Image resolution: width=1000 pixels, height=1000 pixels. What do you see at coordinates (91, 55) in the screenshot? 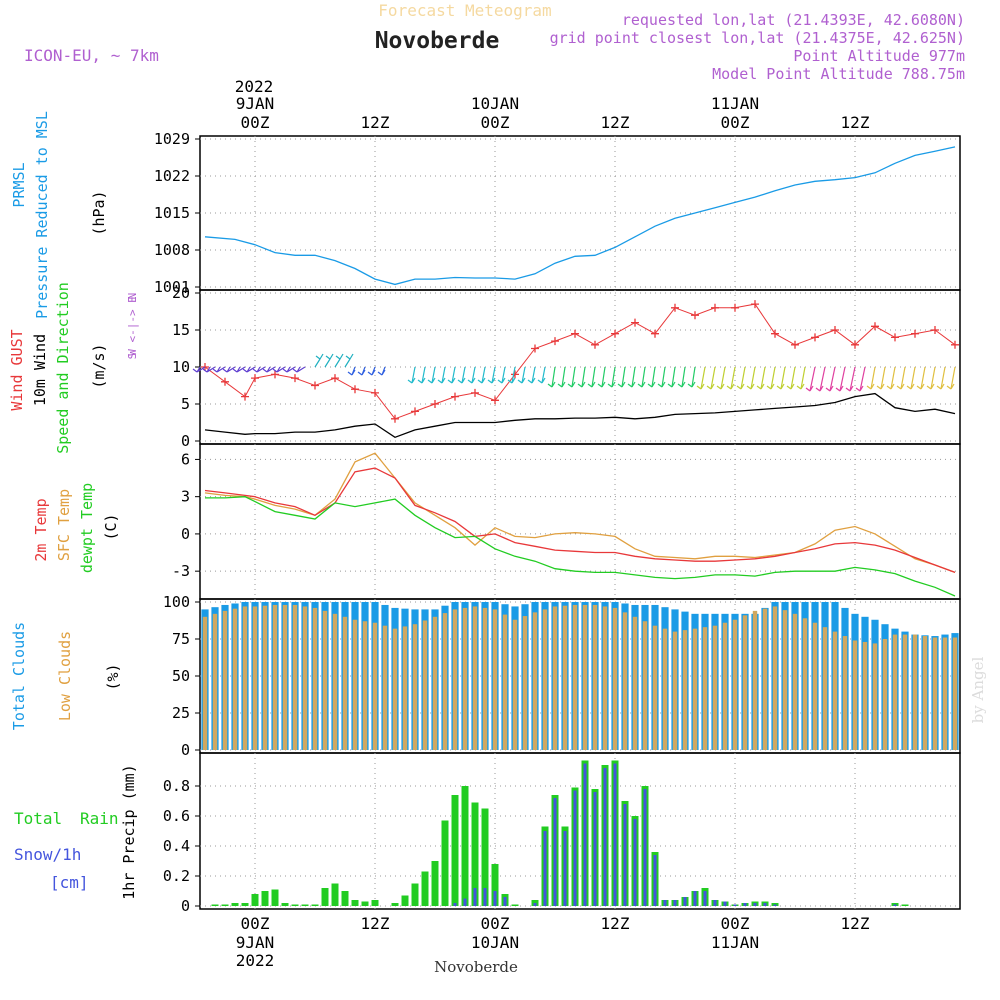
I see `header-model: ICON-EU, ~ 7km` at bounding box center [91, 55].